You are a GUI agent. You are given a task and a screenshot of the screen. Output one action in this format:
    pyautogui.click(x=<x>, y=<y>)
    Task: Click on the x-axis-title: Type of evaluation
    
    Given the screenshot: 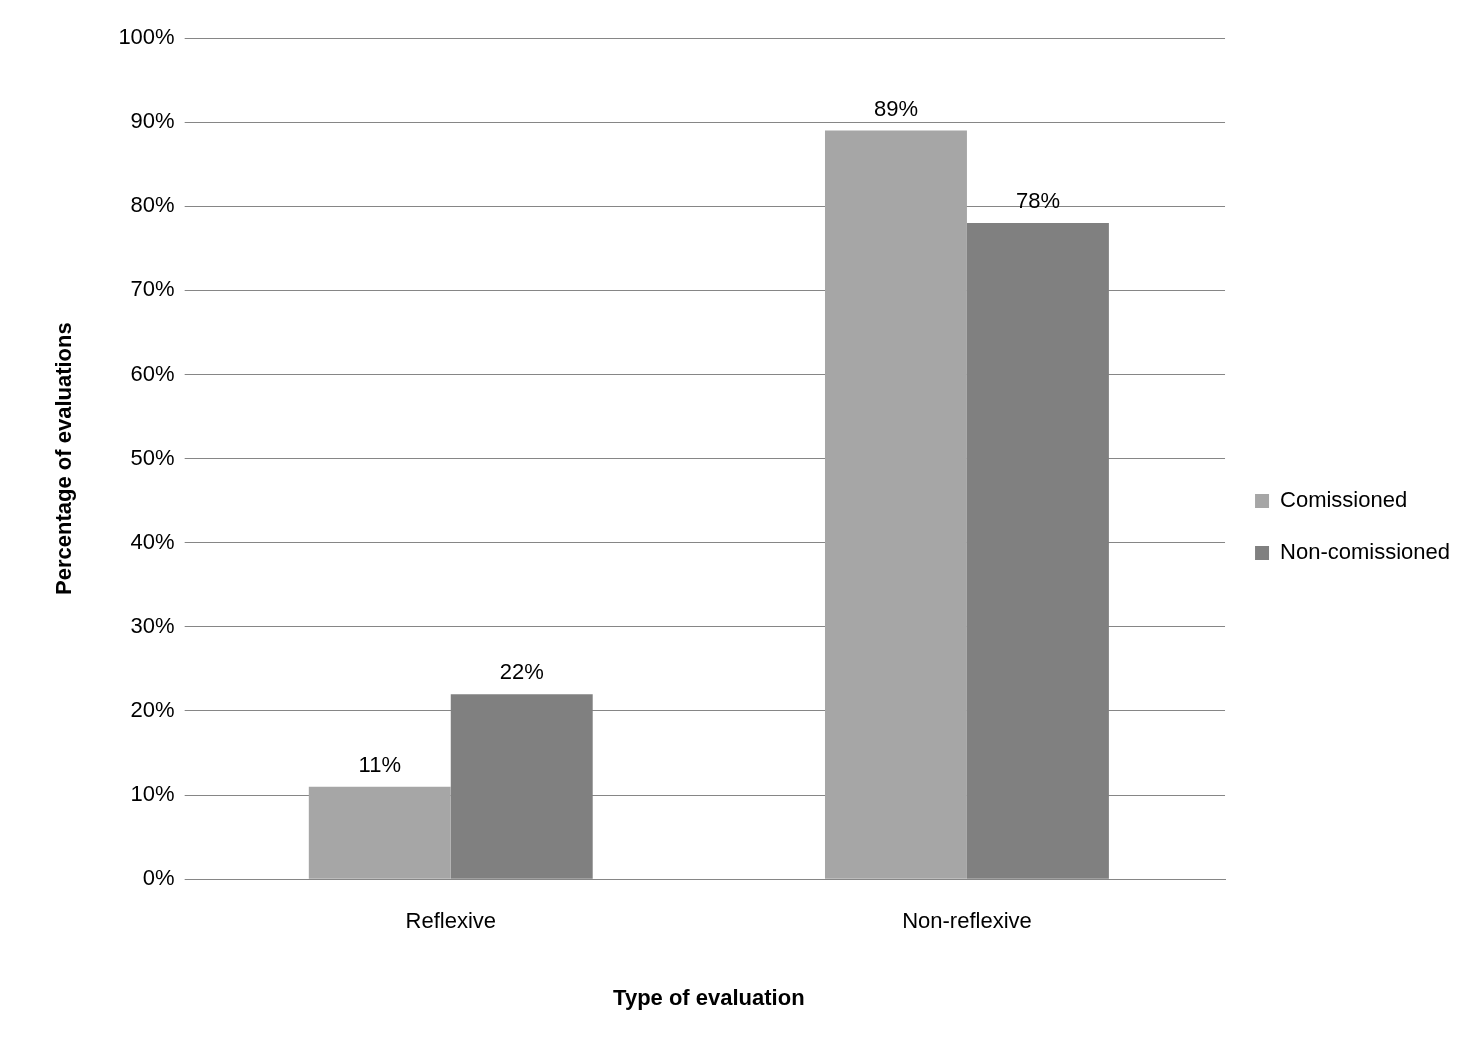 What is the action you would take?
    pyautogui.click(x=709, y=997)
    